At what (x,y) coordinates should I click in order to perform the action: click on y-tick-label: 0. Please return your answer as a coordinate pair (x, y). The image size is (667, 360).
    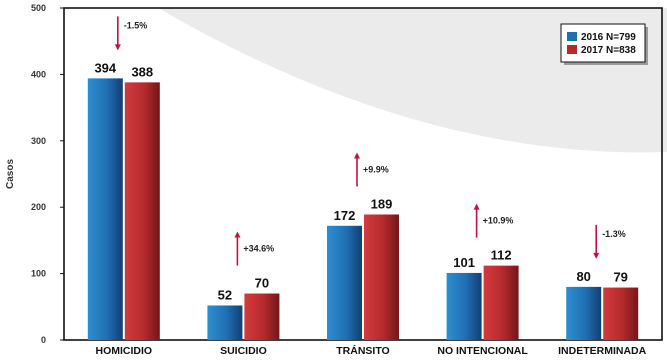
    Looking at the image, I should click on (43, 340).